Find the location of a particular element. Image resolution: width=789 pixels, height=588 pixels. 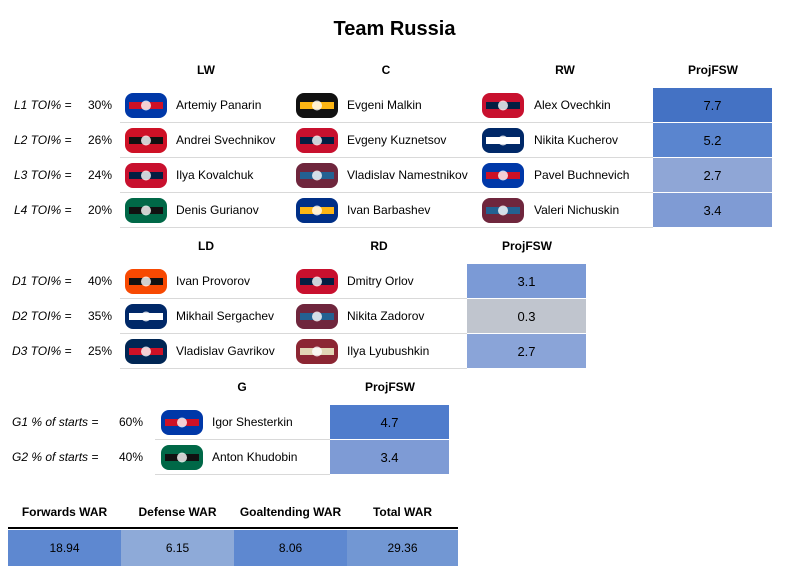

row-label: L2 TOI% = is located at coordinates (43, 140).